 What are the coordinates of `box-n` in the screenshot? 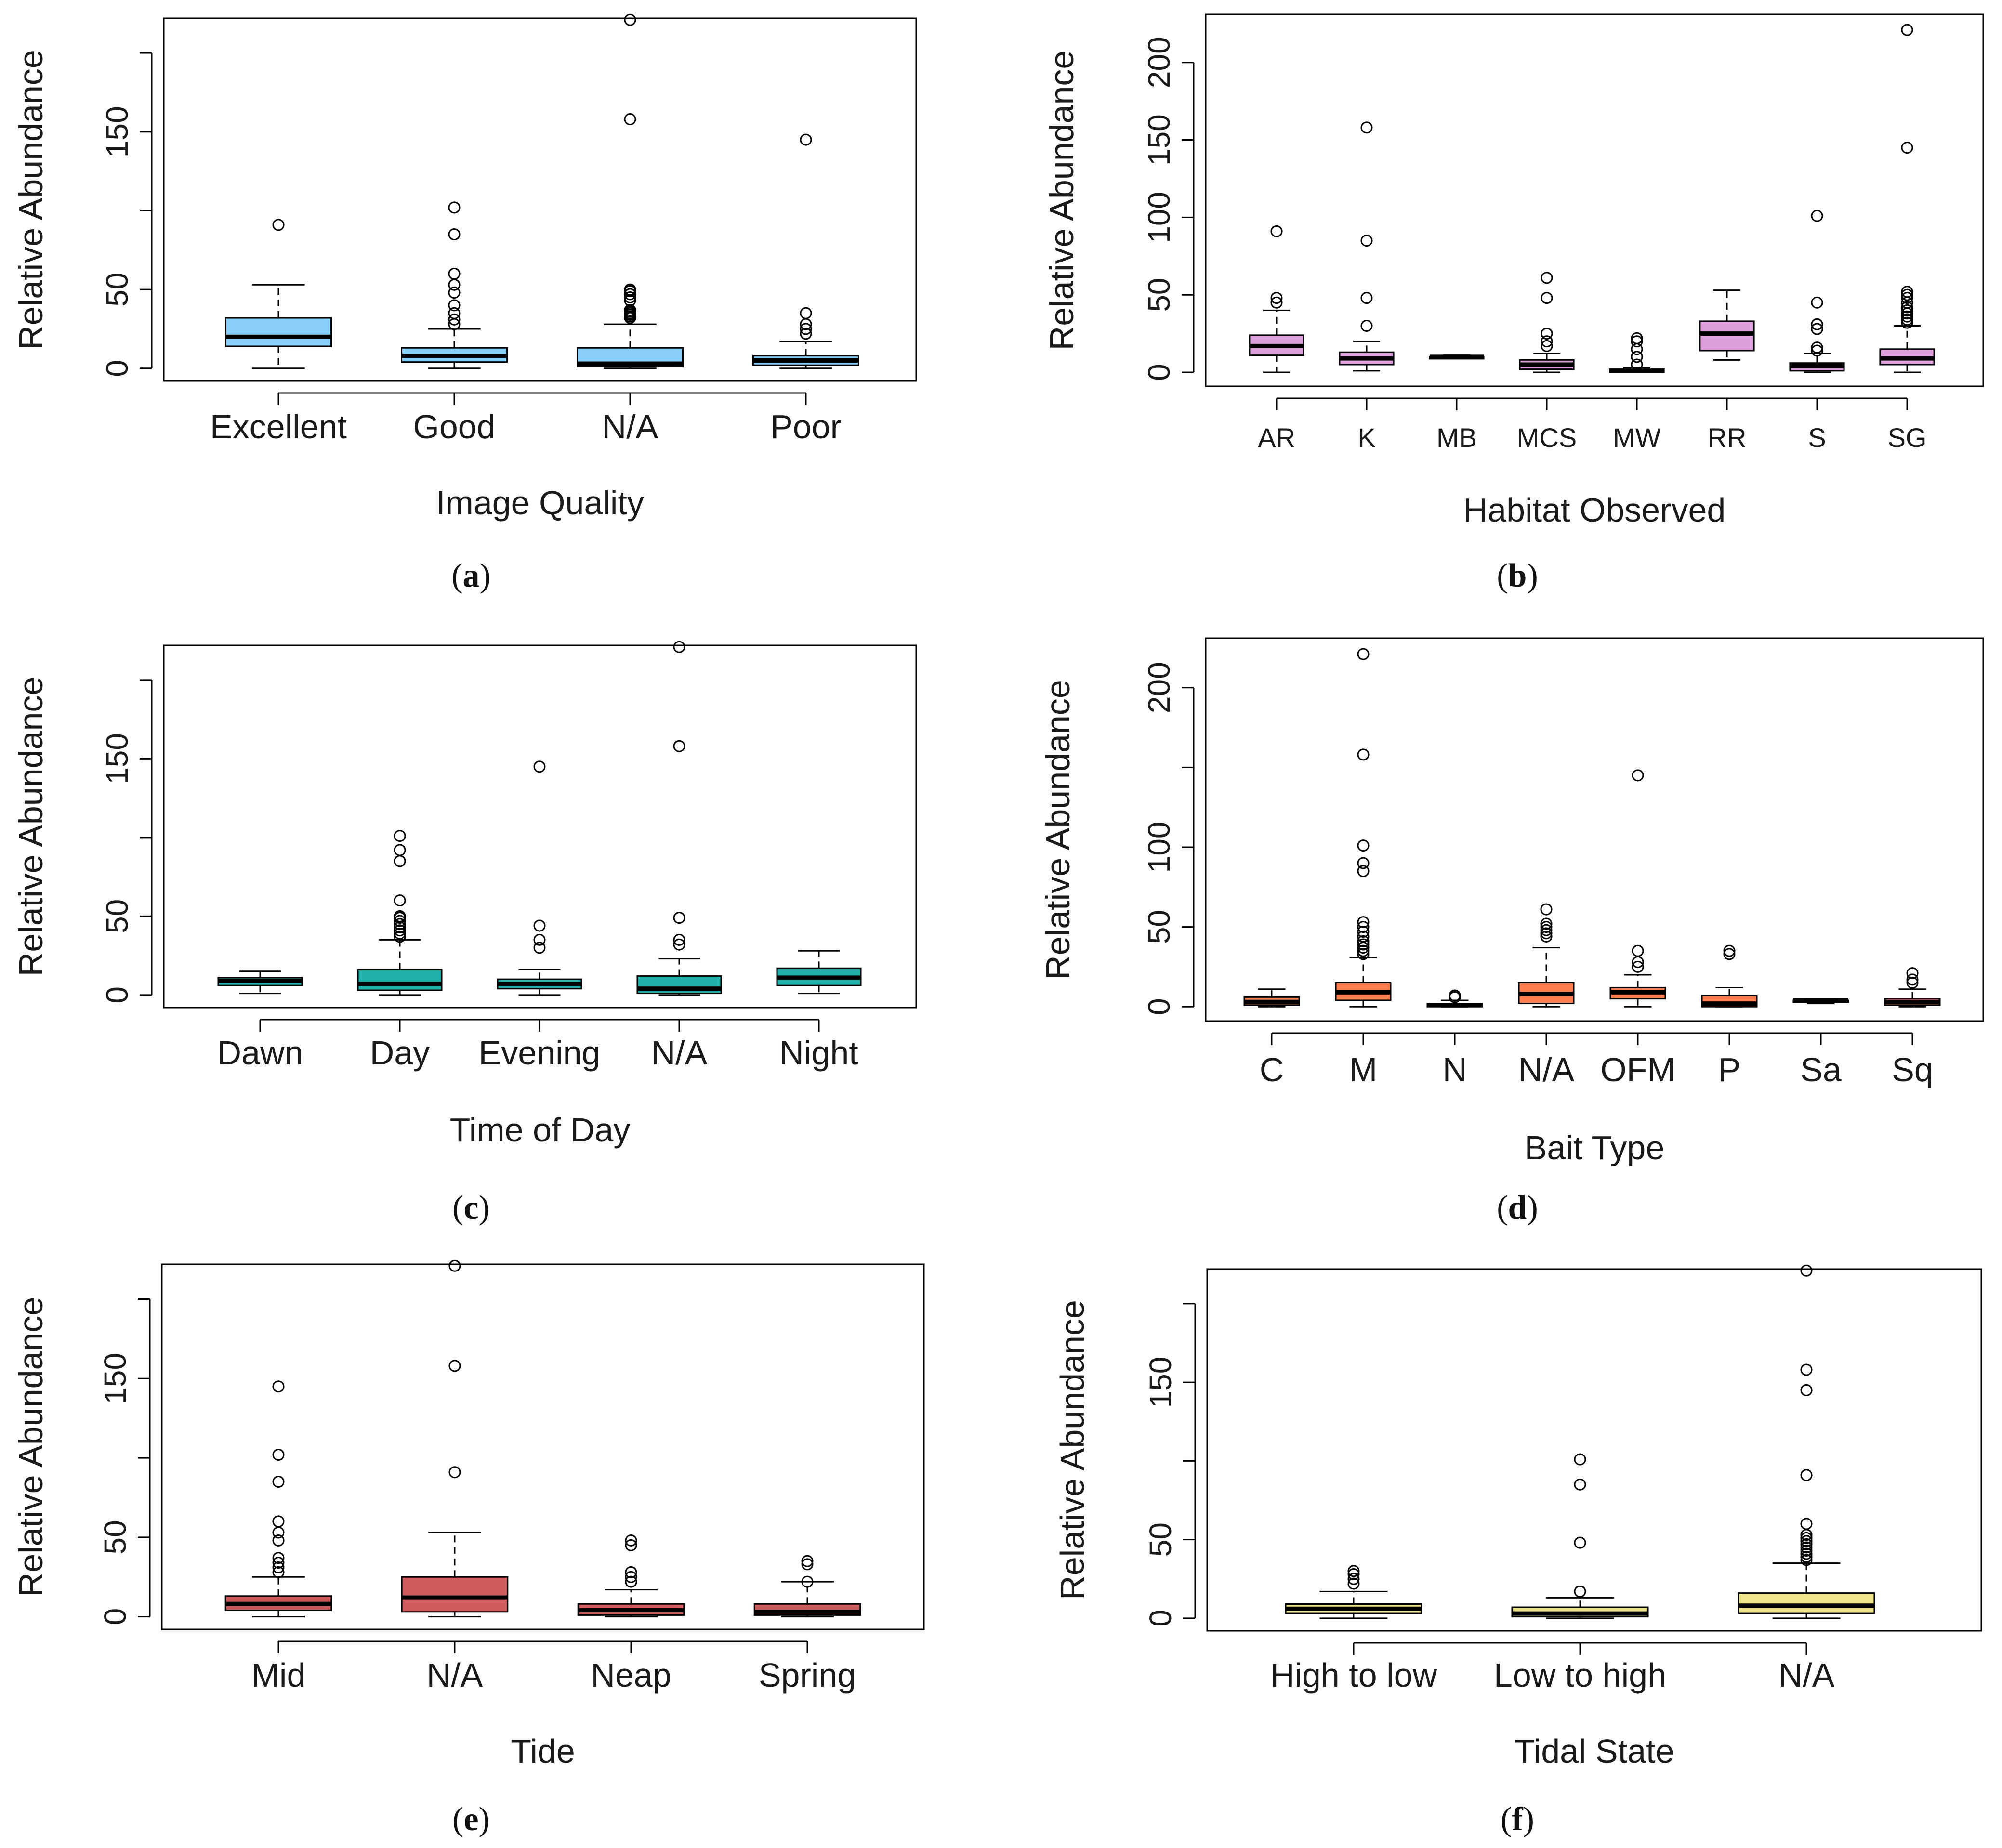 It's located at (1454, 998).